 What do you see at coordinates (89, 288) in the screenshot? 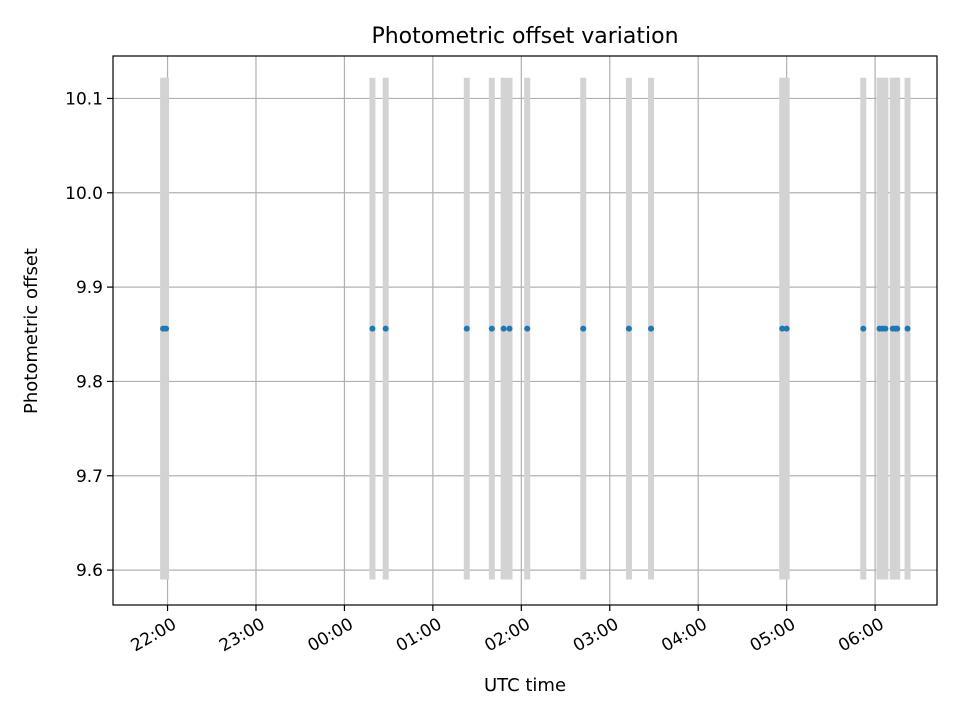
I see `y-tick-label: 9.9` at bounding box center [89, 288].